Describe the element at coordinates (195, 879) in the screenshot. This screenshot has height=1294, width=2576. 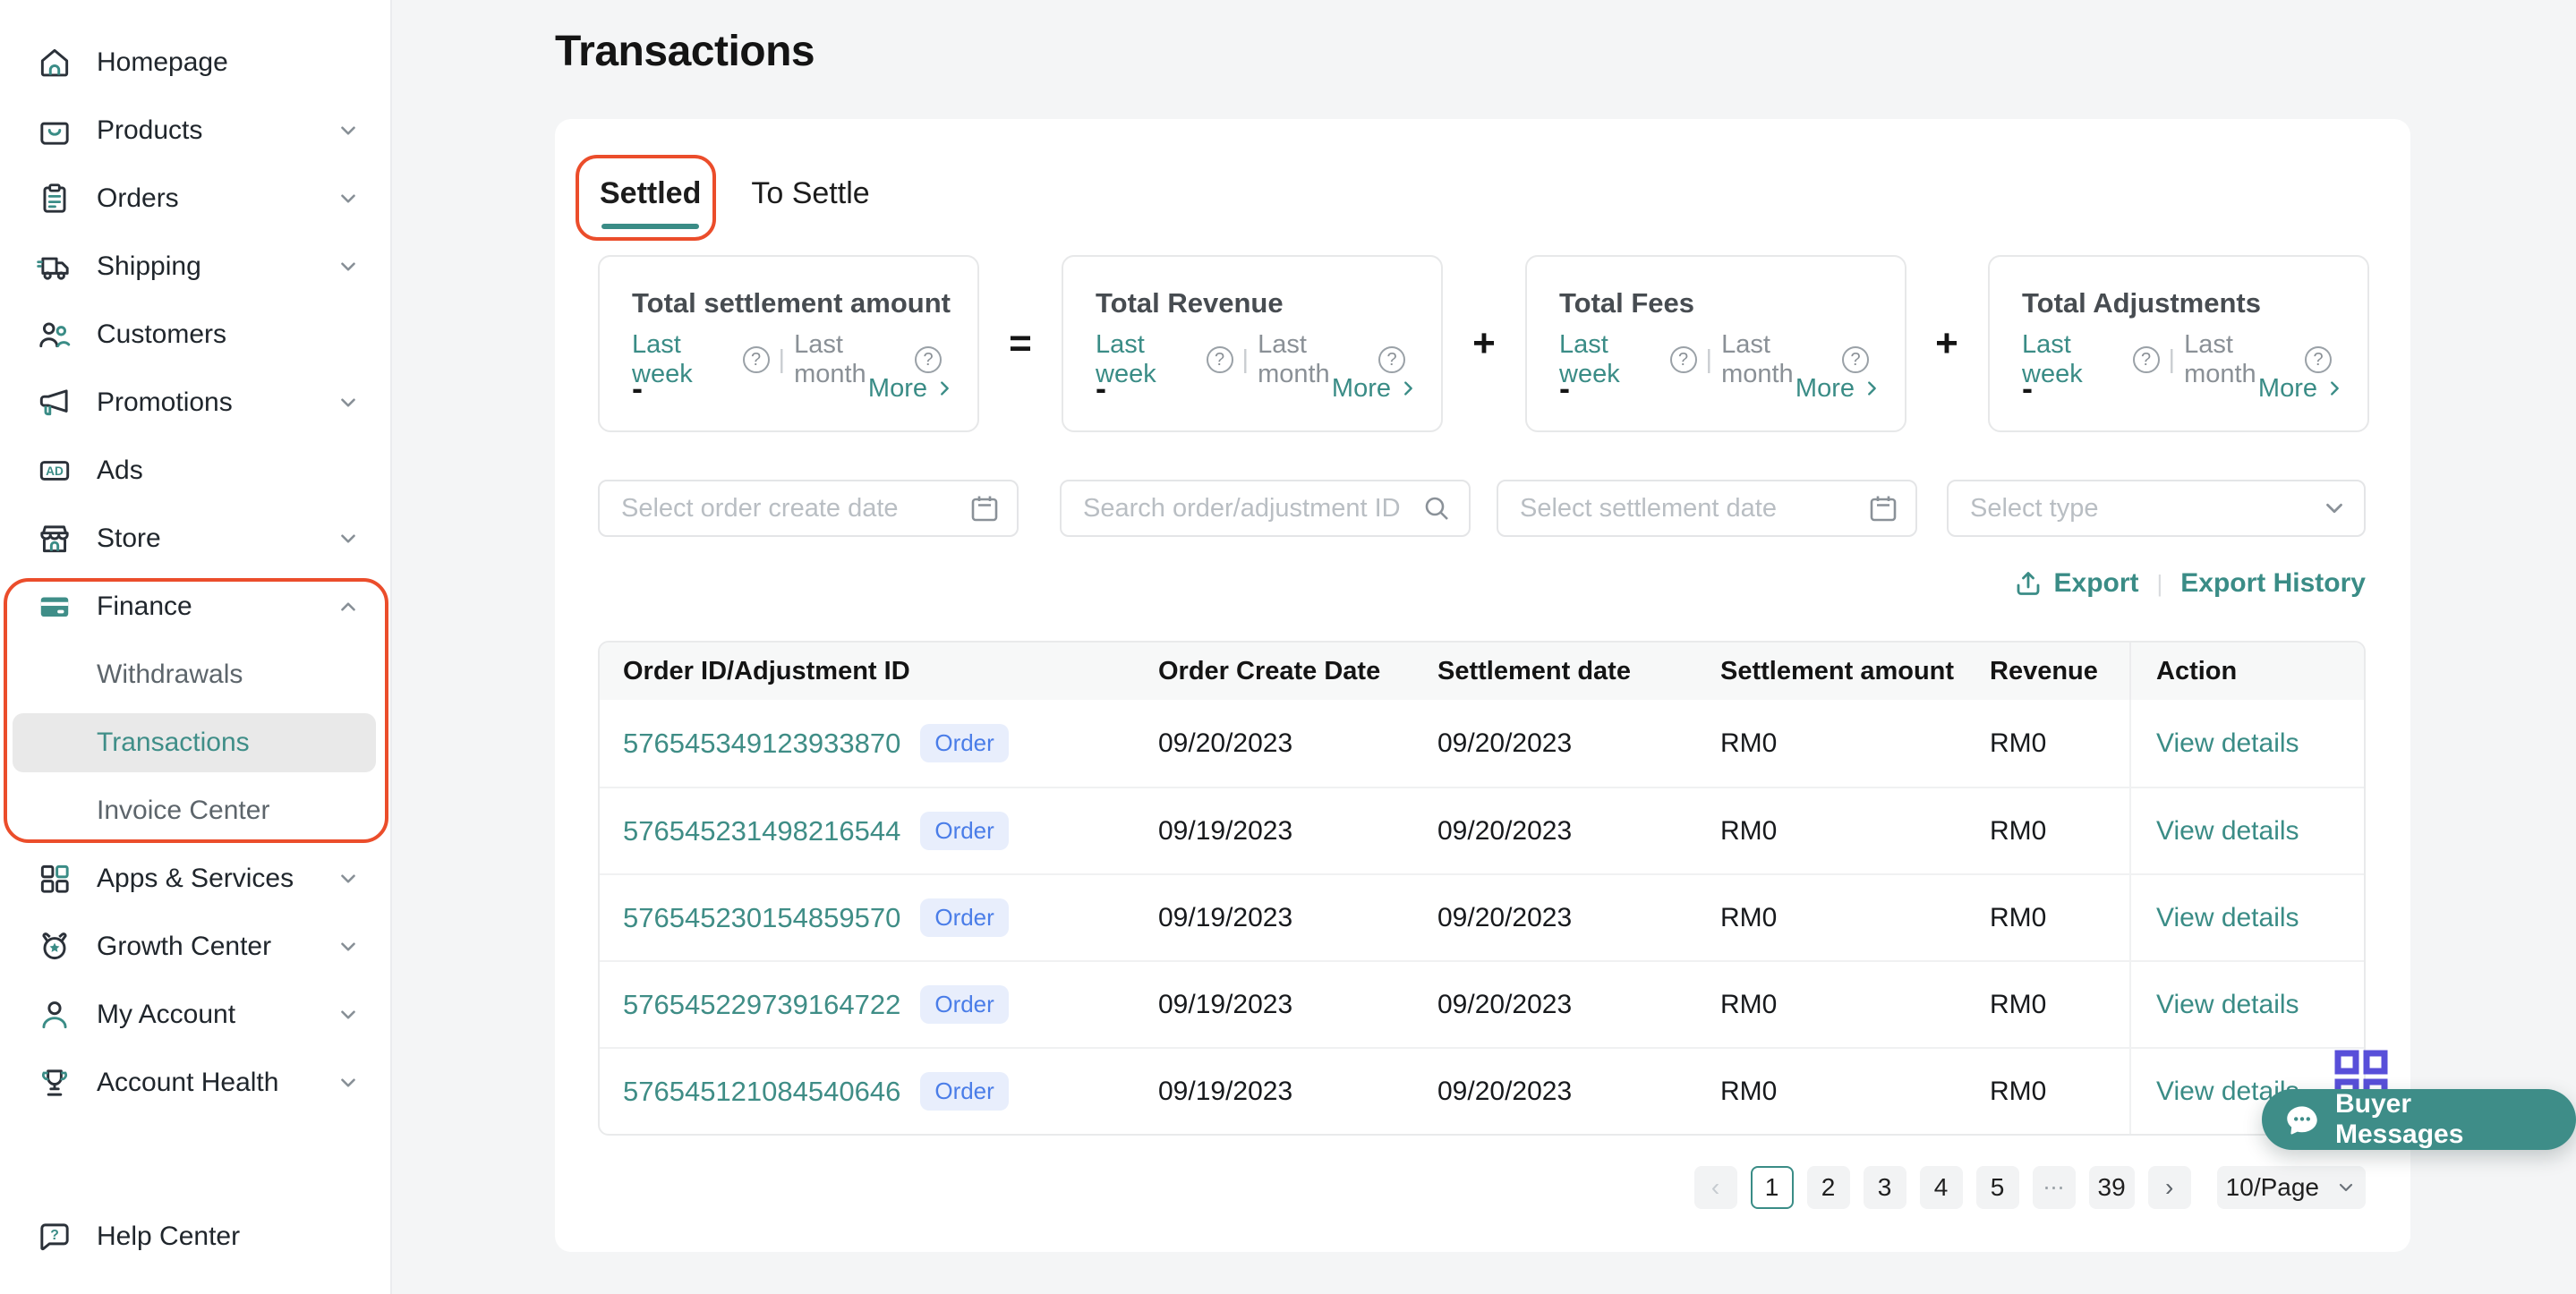
I see `sidebar-item-apps-services: Apps & Services` at that location.